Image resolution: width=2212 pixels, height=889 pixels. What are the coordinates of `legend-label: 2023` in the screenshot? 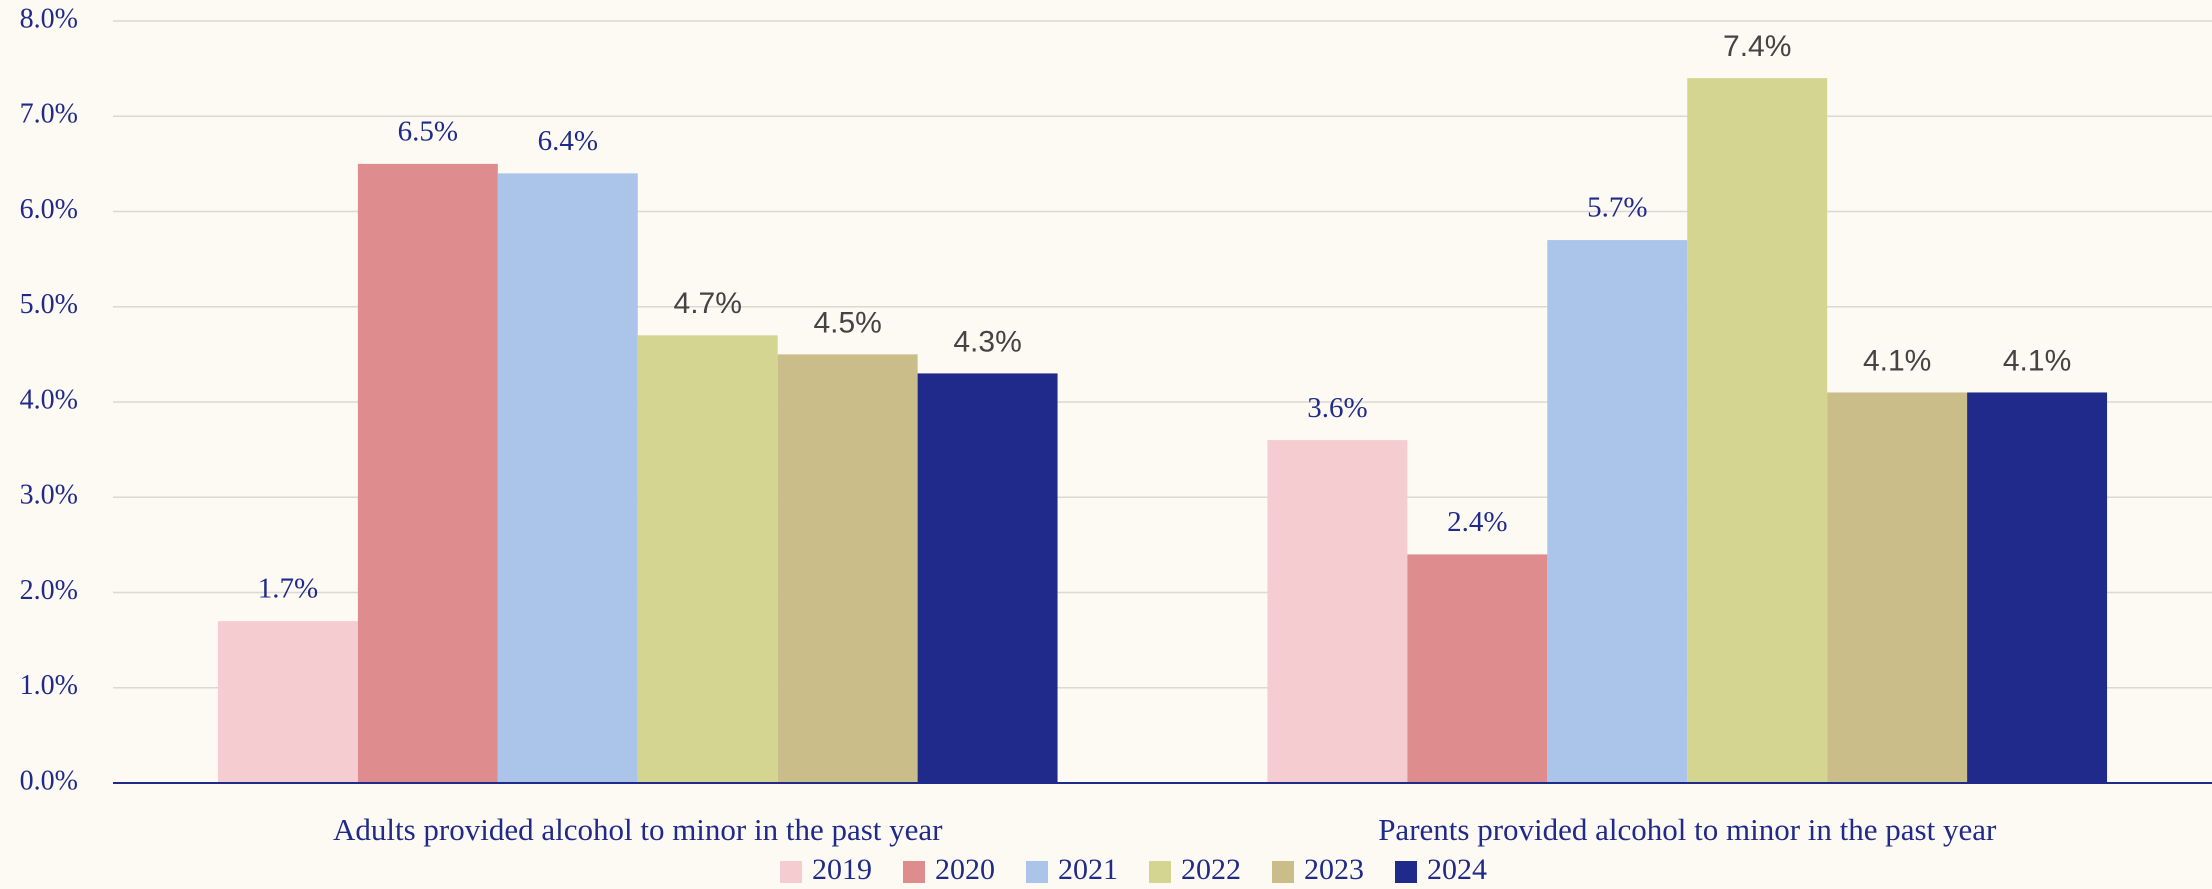 It's located at (1334, 869).